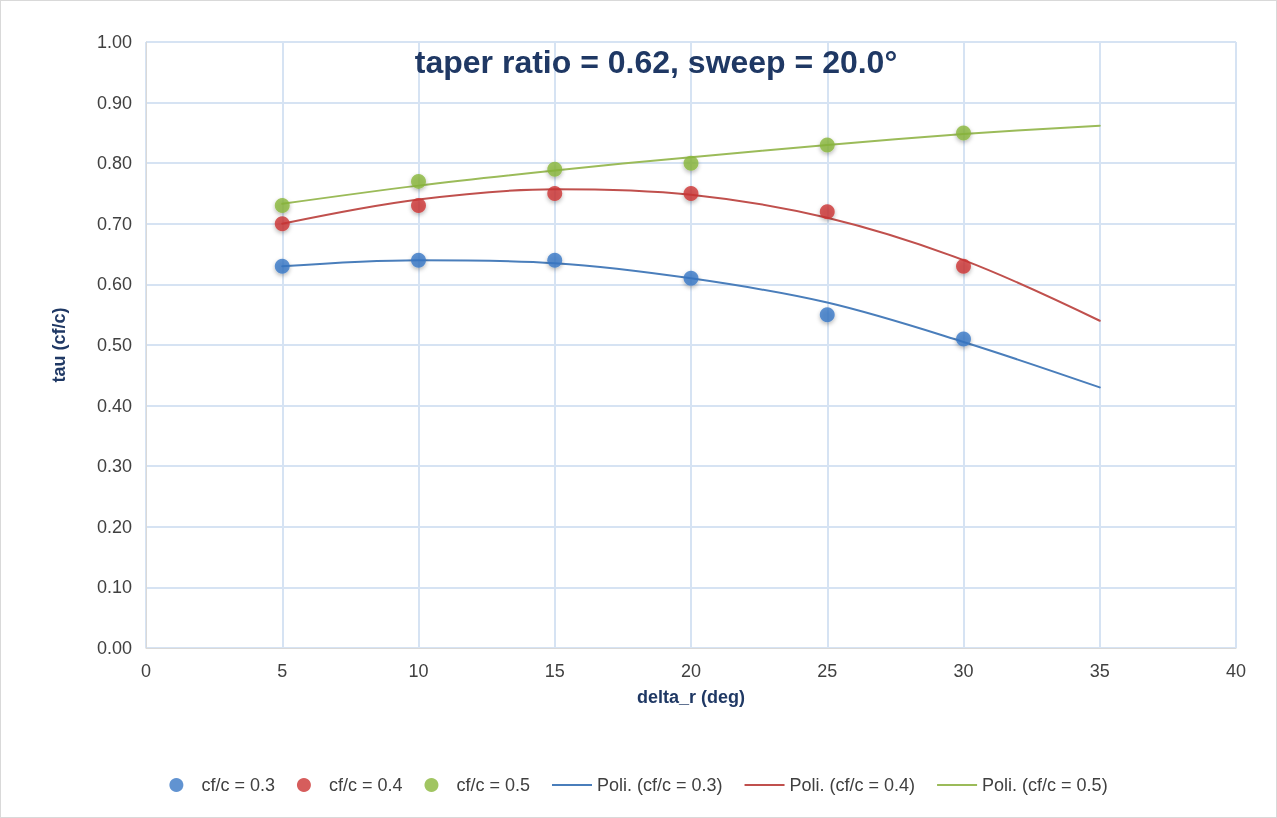 Image resolution: width=1277 pixels, height=818 pixels. I want to click on legend-label: cf/c = 0.4, so click(365, 785).